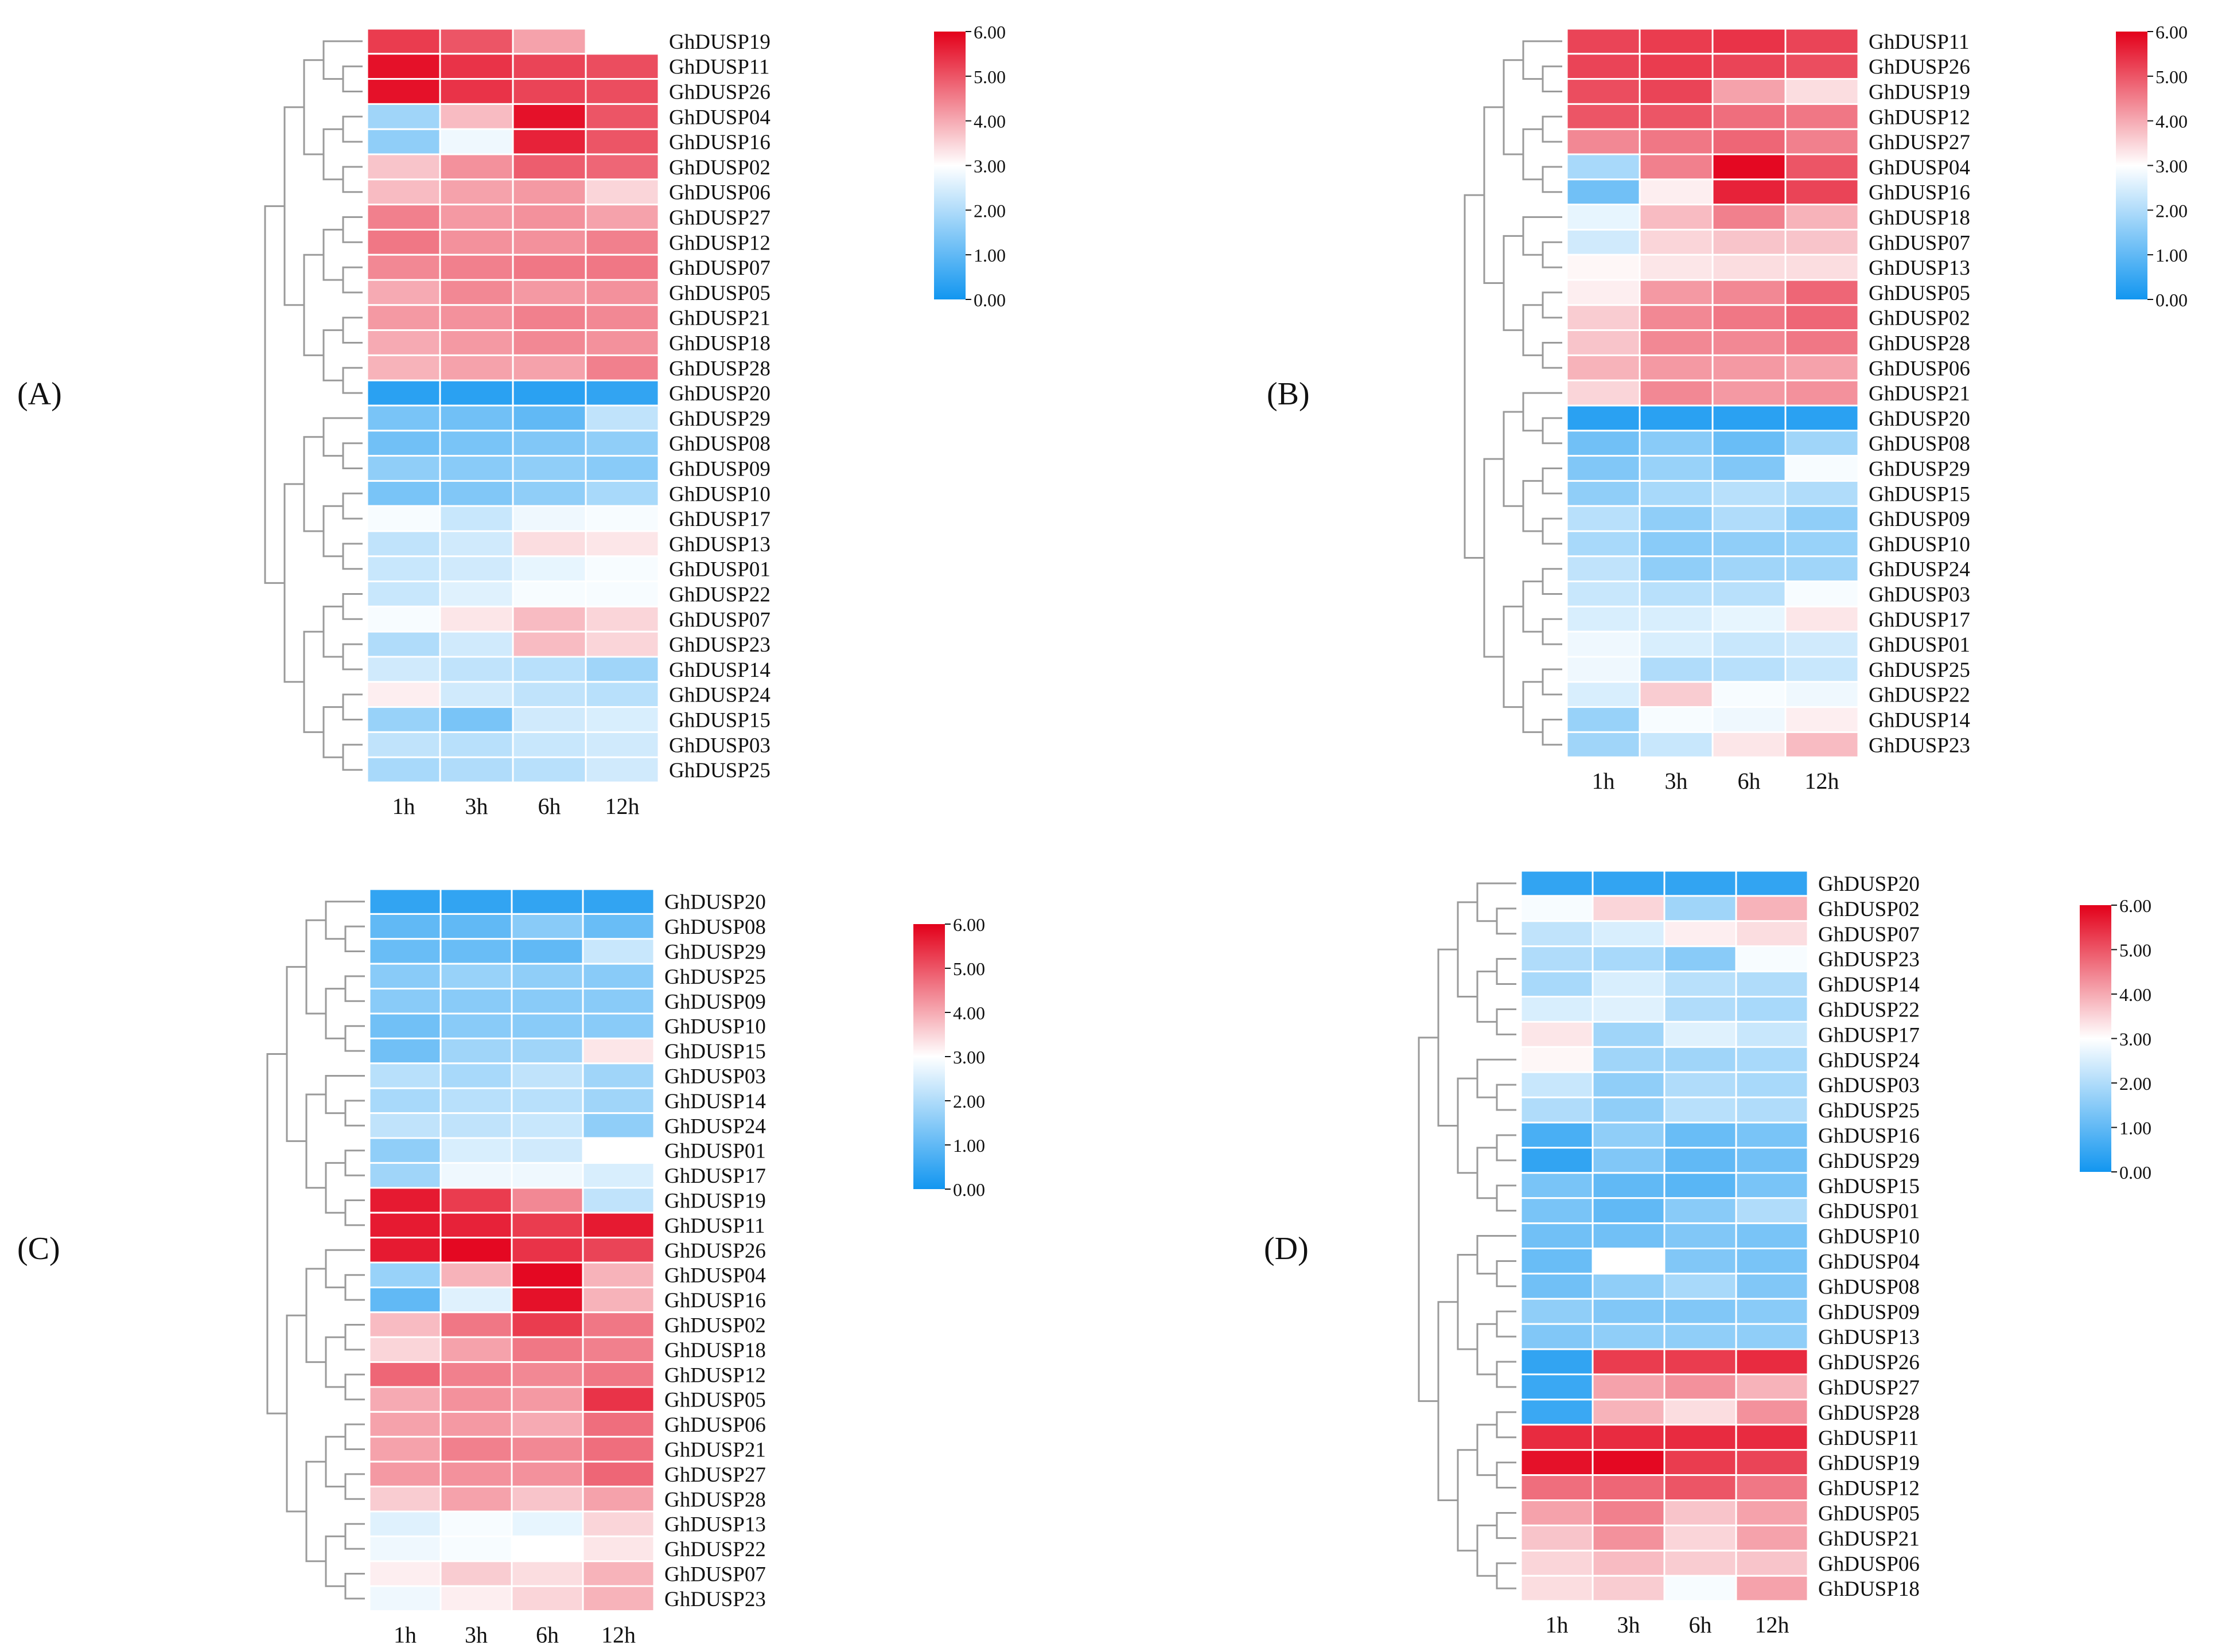 The image size is (2214, 1652). I want to click on color-scale-label: 3.00, so click(990, 166).